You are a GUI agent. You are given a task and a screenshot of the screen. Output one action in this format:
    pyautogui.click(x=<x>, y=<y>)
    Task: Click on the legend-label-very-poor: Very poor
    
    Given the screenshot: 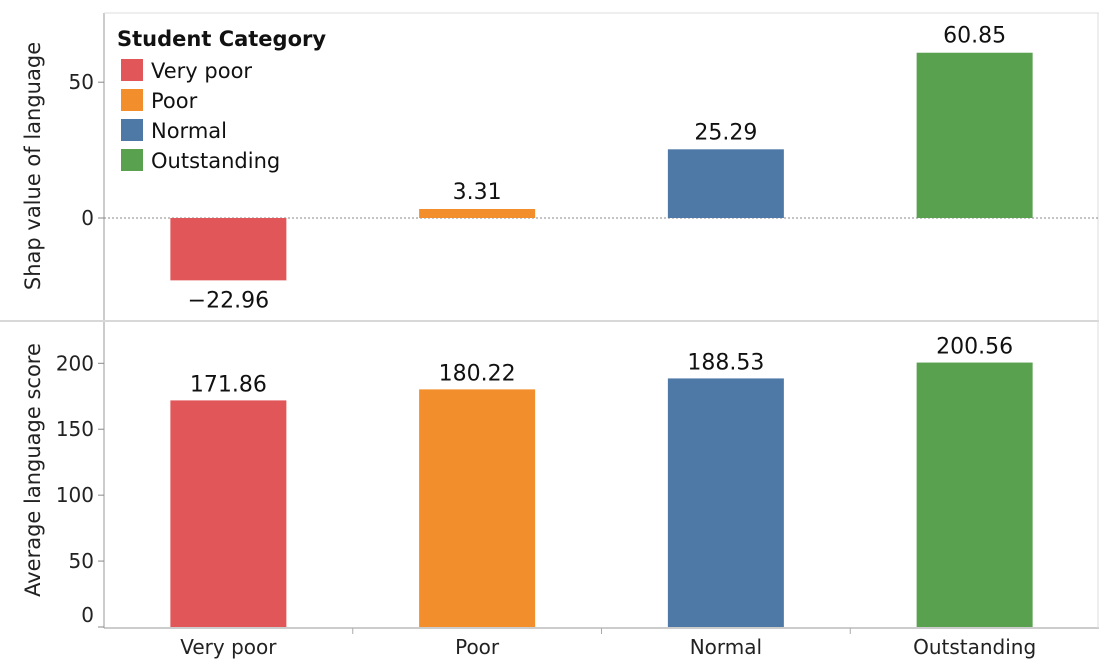 What is the action you would take?
    pyautogui.click(x=201, y=71)
    